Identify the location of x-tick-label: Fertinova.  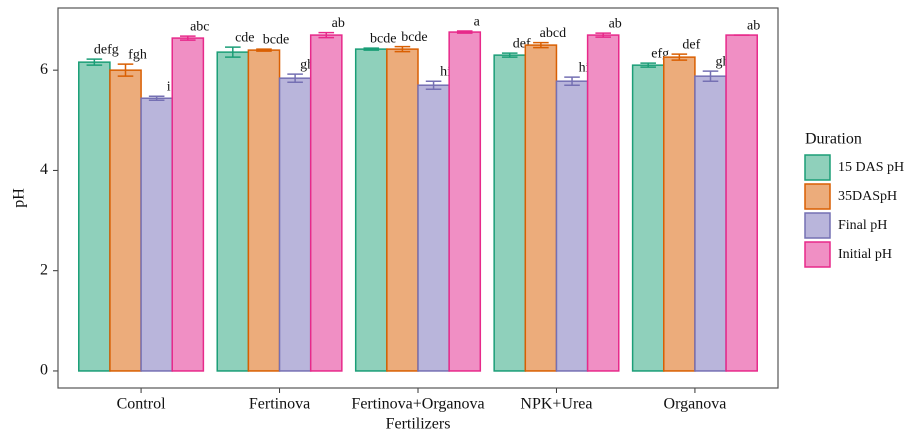
(279, 404).